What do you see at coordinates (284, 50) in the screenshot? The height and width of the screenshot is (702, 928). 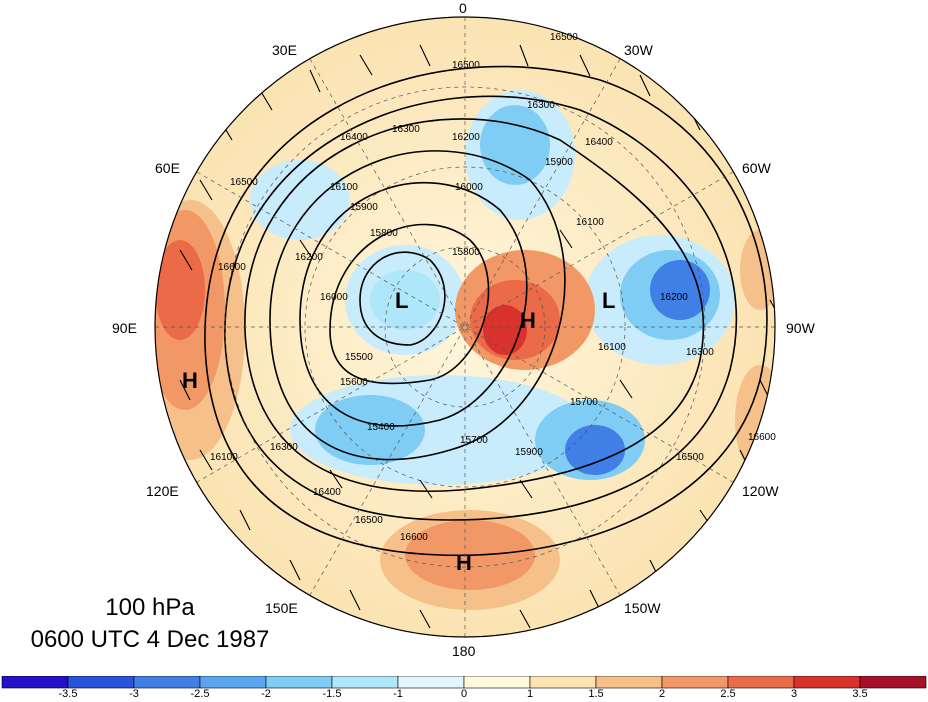 I see `lon-label-30e: 30E` at bounding box center [284, 50].